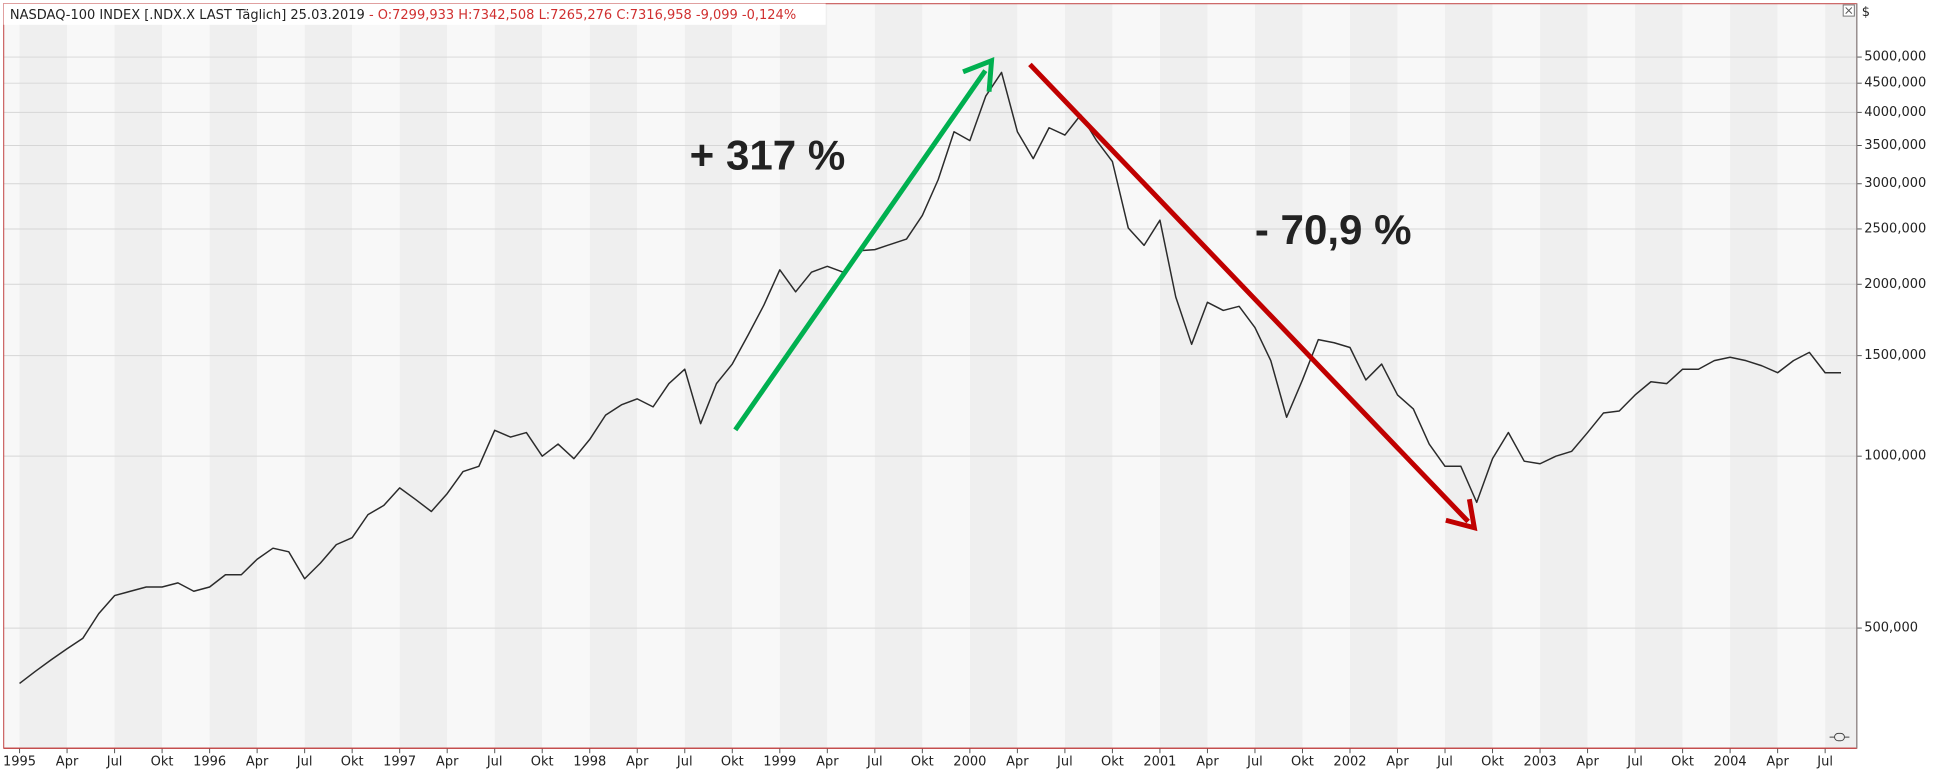 This screenshot has height=773, width=1941. What do you see at coordinates (1730, 761) in the screenshot?
I see `x-tick-label: 2004` at bounding box center [1730, 761].